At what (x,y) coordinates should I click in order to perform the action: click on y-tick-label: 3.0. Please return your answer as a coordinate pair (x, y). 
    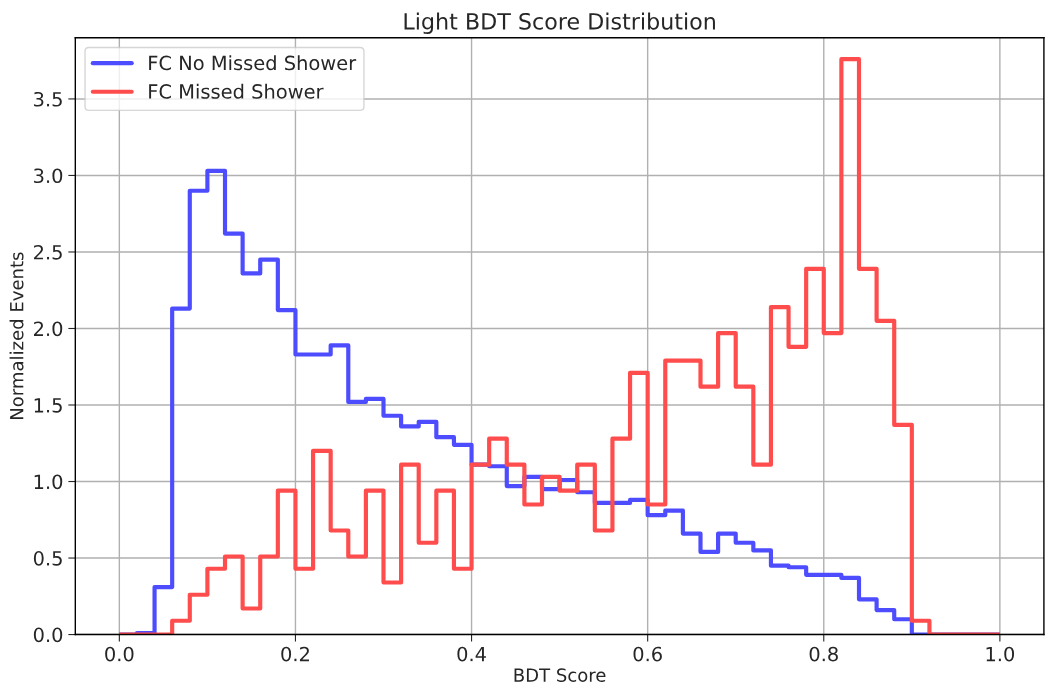
    Looking at the image, I should click on (48, 176).